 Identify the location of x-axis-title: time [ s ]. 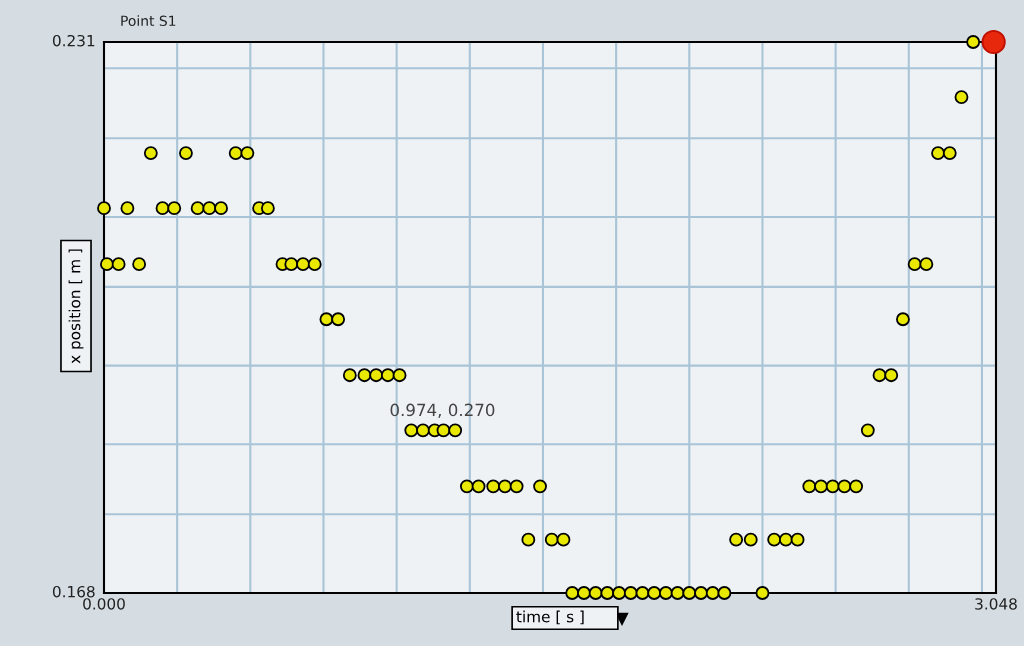
(550, 617).